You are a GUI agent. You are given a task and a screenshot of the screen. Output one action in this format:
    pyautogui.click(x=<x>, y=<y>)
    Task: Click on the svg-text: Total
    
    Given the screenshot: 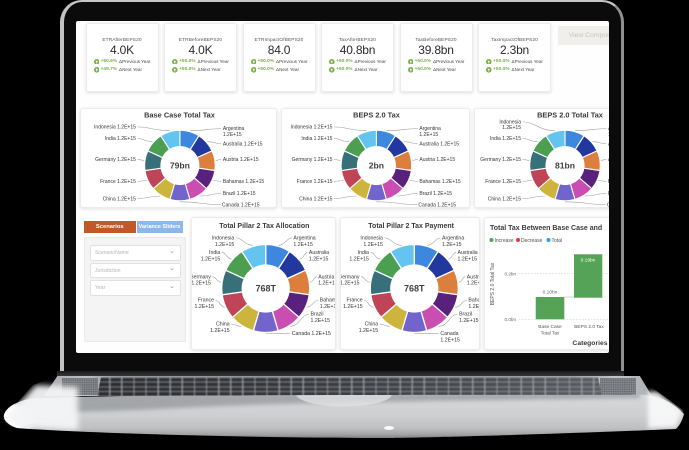 What is the action you would take?
    pyautogui.click(x=557, y=241)
    